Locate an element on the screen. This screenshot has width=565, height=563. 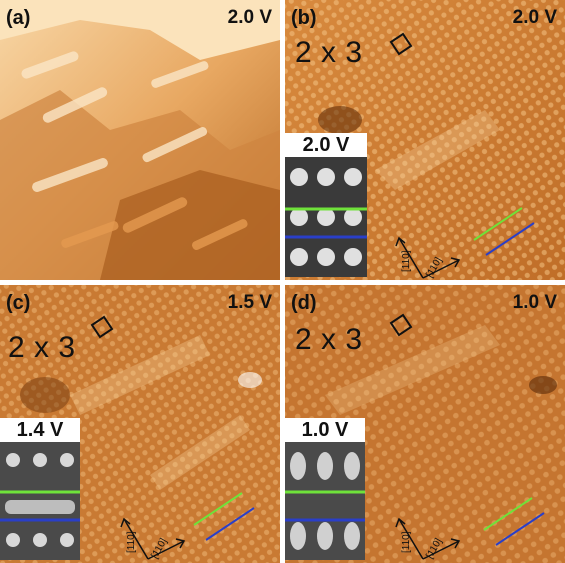
inset-bias-label: 1.4 V is located at coordinates (40, 430).